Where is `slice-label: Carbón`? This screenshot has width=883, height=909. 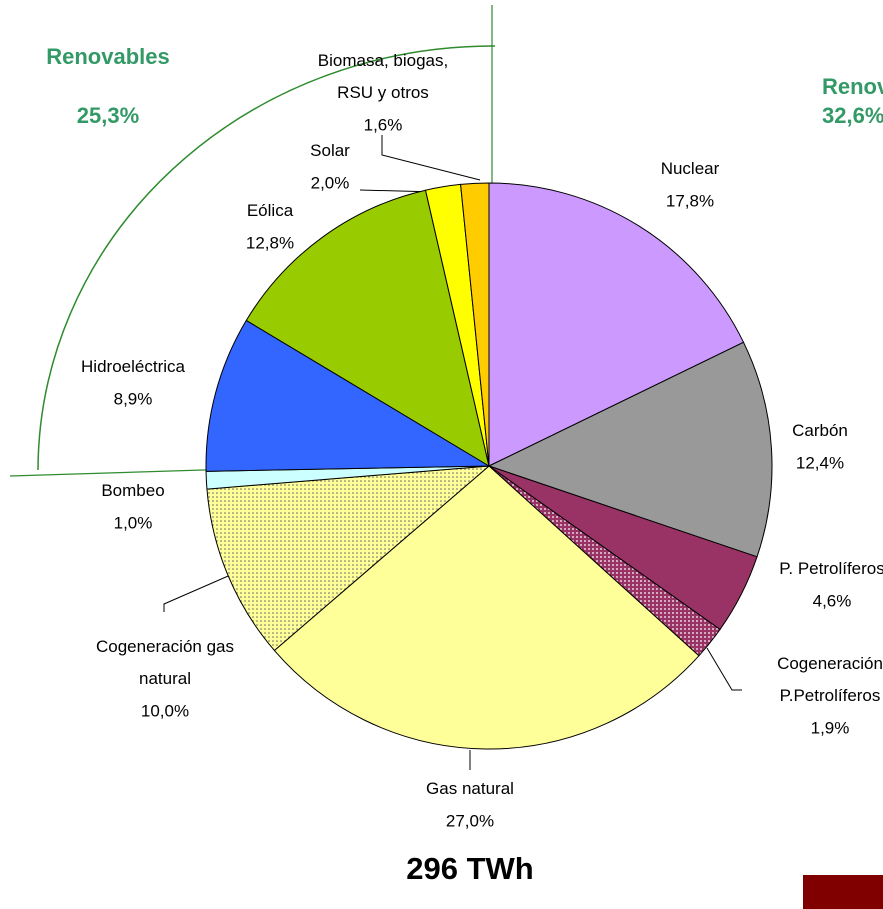
slice-label: Carbón is located at coordinates (820, 430).